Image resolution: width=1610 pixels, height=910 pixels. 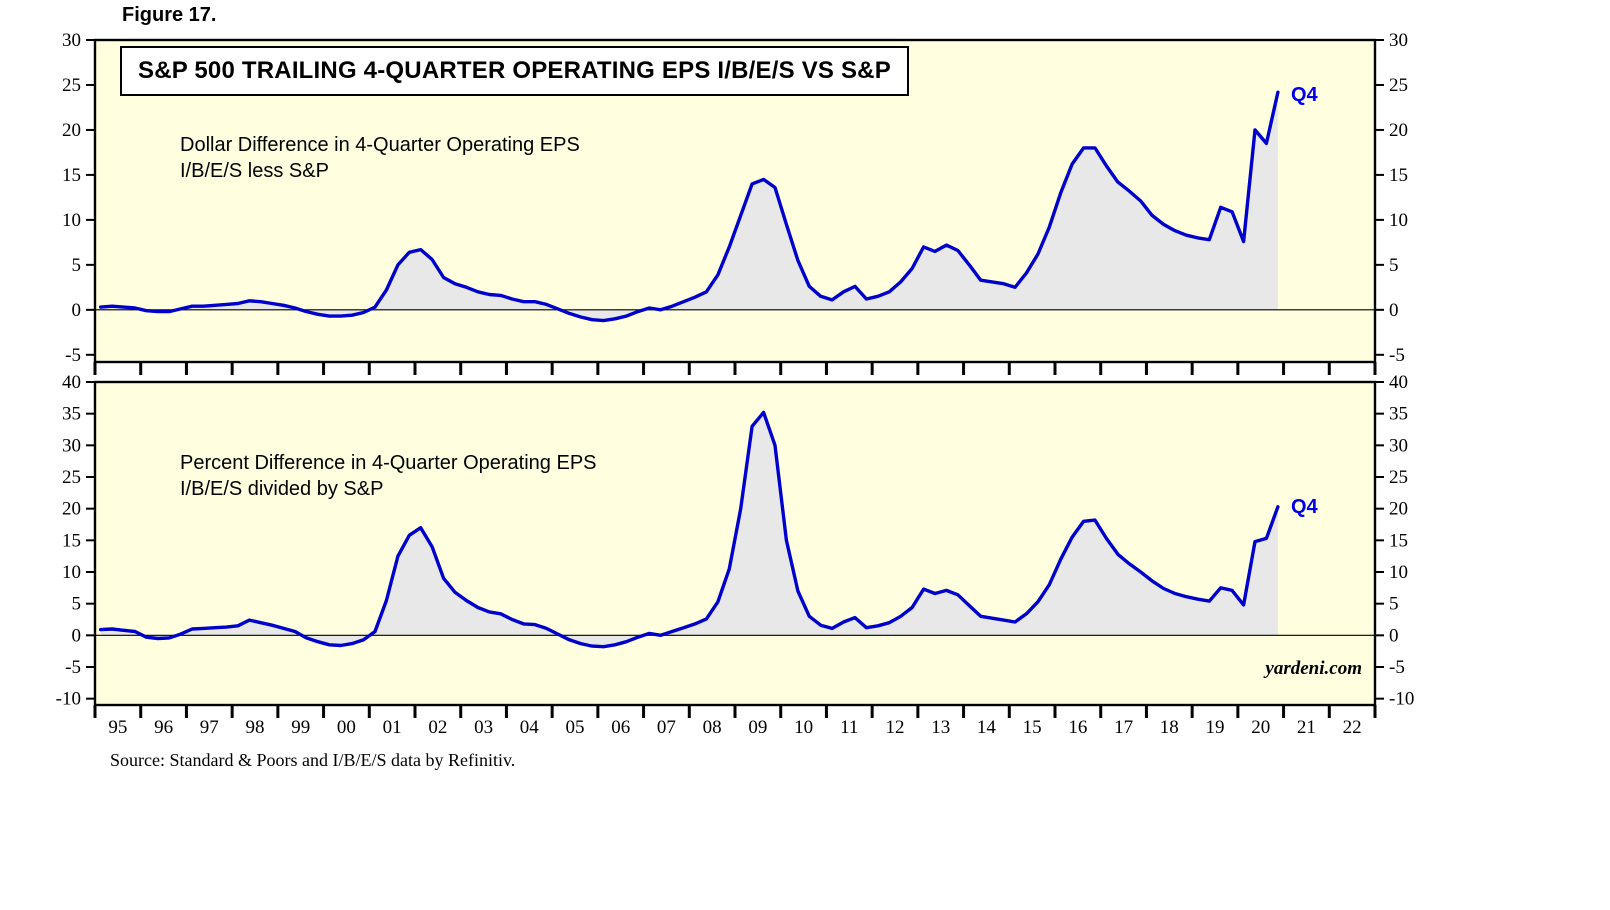 What do you see at coordinates (300, 727) in the screenshot?
I see `x-year-label: 99` at bounding box center [300, 727].